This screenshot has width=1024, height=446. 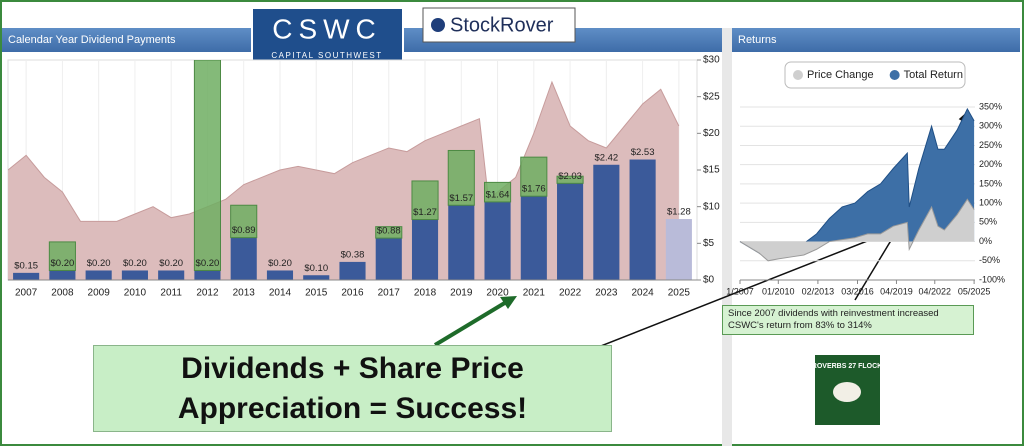 What do you see at coordinates (711, 60) in the screenshot?
I see `y-tick-label: $30` at bounding box center [711, 60].